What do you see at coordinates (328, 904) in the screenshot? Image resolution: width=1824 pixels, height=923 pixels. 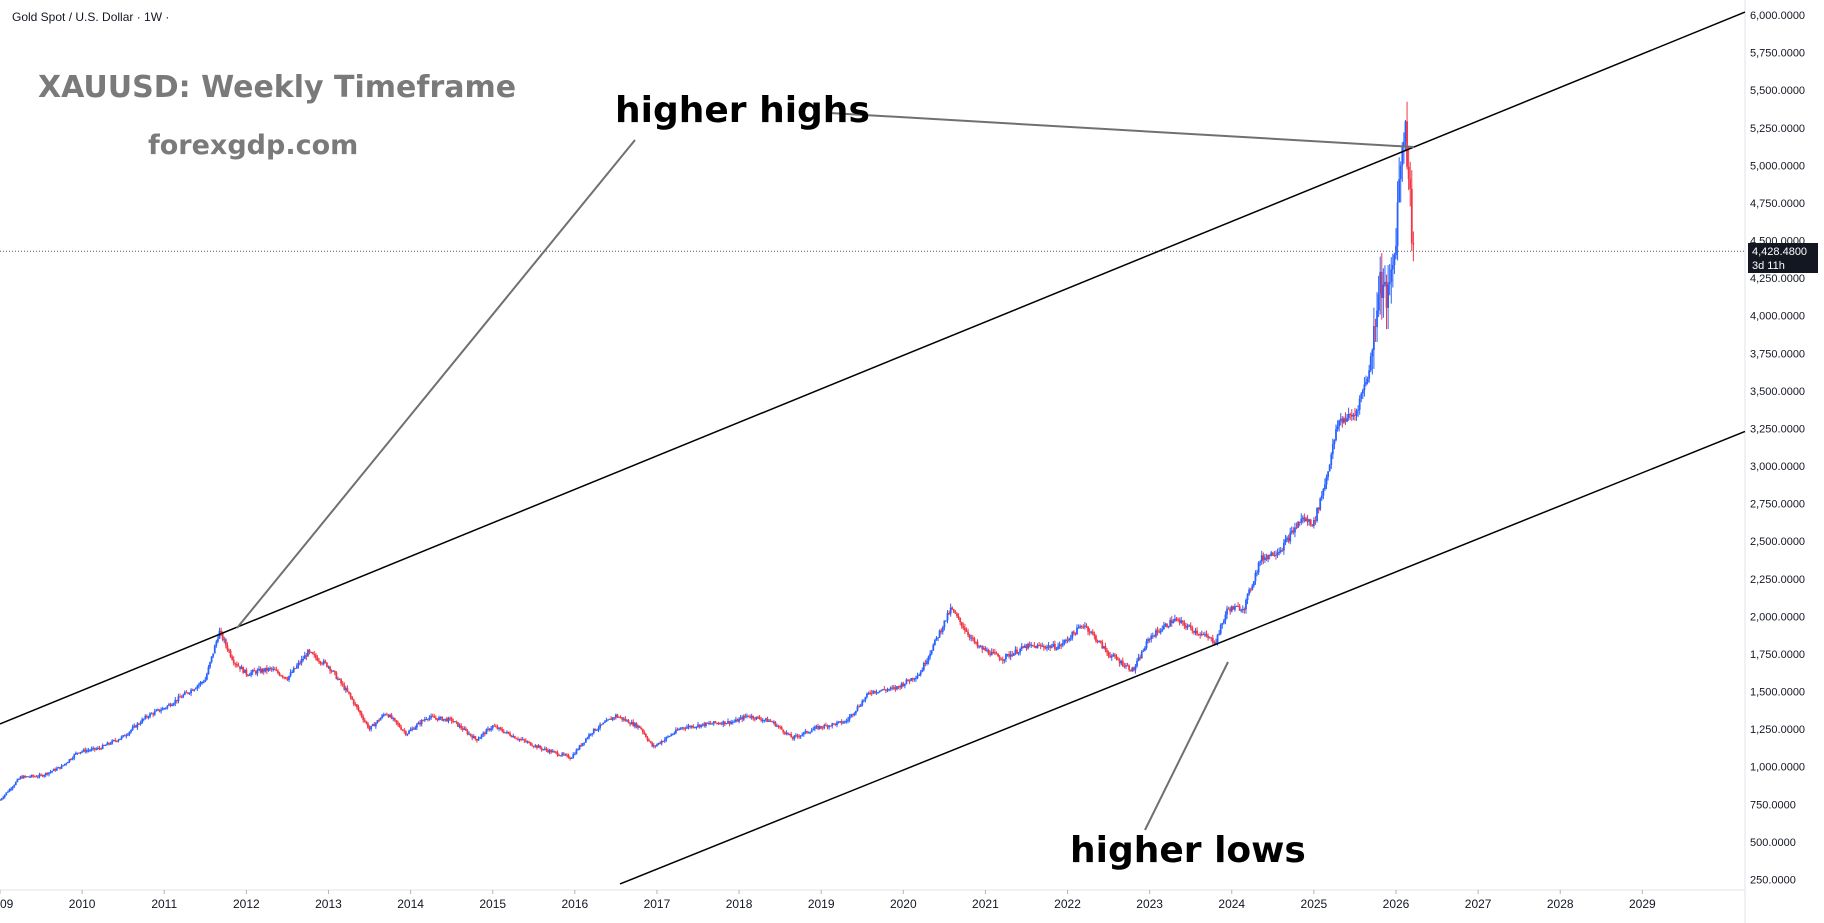 I see `x-tick-label: 2013` at bounding box center [328, 904].